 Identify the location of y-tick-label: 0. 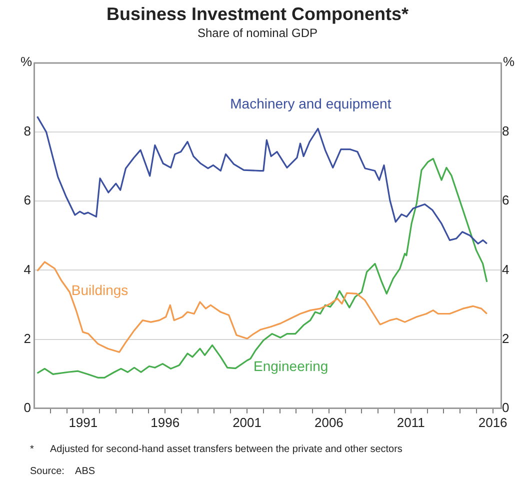
(27, 407).